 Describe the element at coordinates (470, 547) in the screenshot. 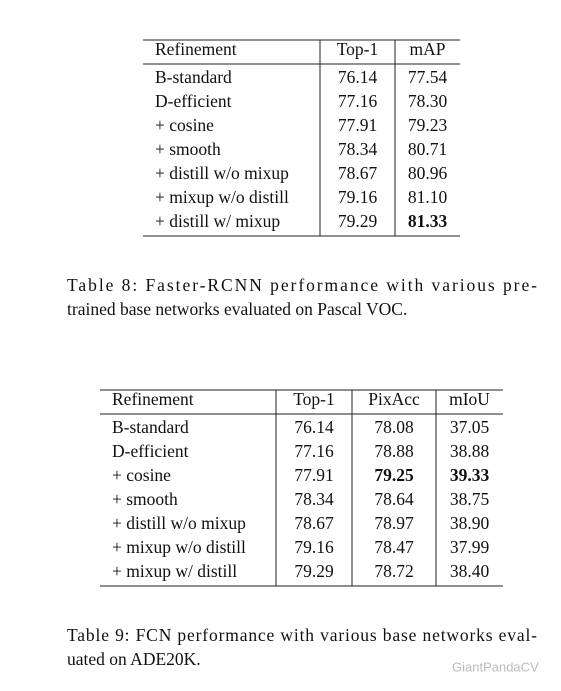

I see `cell: 37.99` at that location.